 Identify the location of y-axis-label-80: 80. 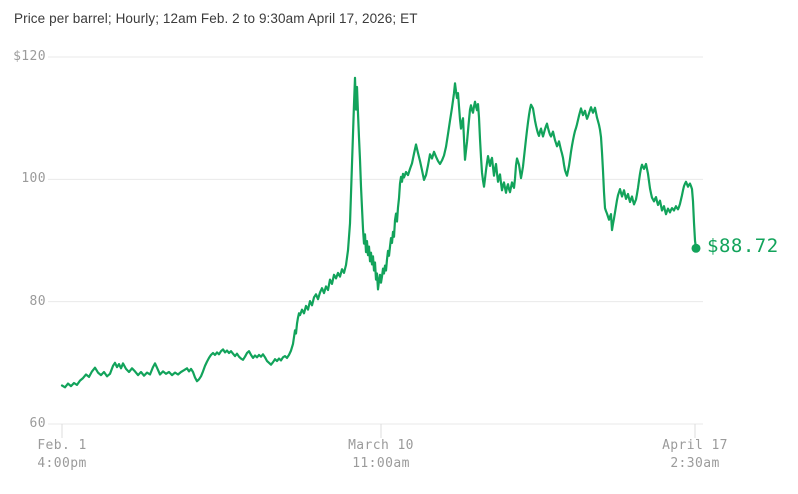
(37, 301).